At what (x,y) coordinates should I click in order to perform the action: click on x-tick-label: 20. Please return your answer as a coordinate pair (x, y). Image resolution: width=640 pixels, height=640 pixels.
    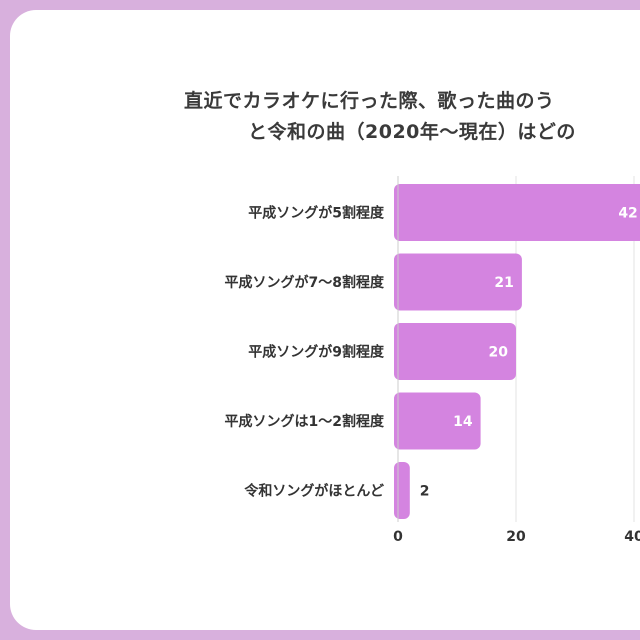
    Looking at the image, I should click on (516, 537).